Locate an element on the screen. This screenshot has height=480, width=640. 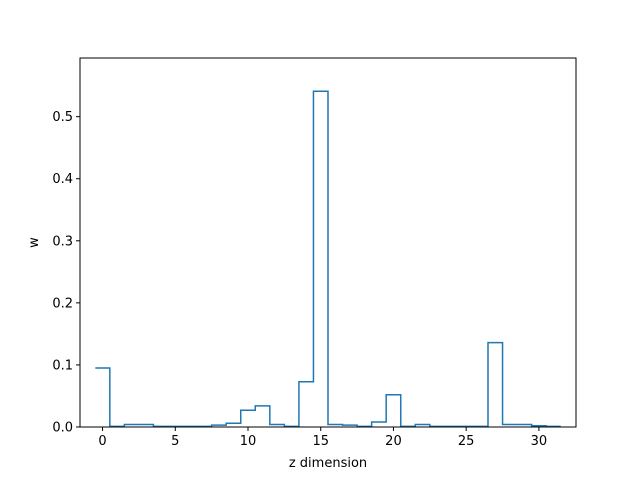
x-tick-label: 10 is located at coordinates (248, 441).